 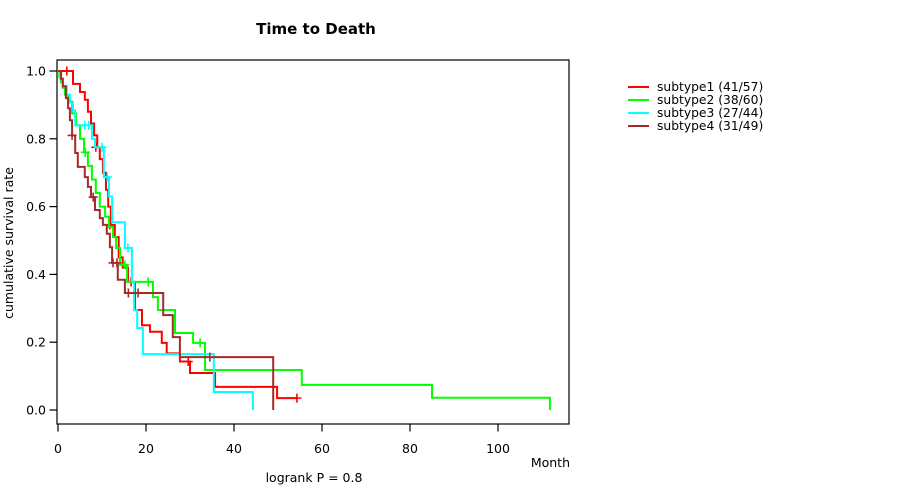 I want to click on legend-label-subtype4: subtype4 (31/49), so click(x=710, y=126).